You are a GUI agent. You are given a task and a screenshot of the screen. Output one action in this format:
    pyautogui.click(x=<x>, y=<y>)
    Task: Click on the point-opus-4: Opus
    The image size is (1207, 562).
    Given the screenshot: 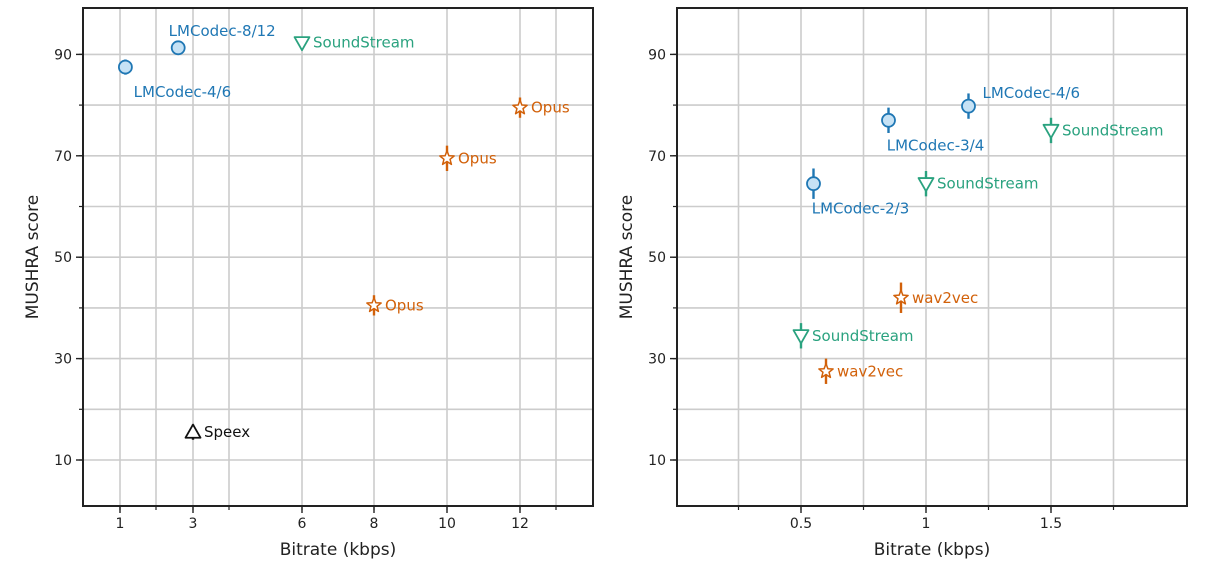 What is the action you would take?
    pyautogui.click(x=541, y=107)
    